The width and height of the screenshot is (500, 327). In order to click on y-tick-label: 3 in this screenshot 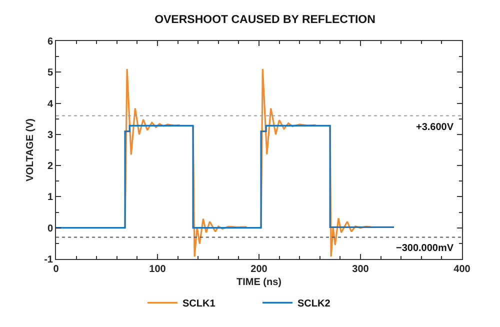, I will do `click(50, 135)`.